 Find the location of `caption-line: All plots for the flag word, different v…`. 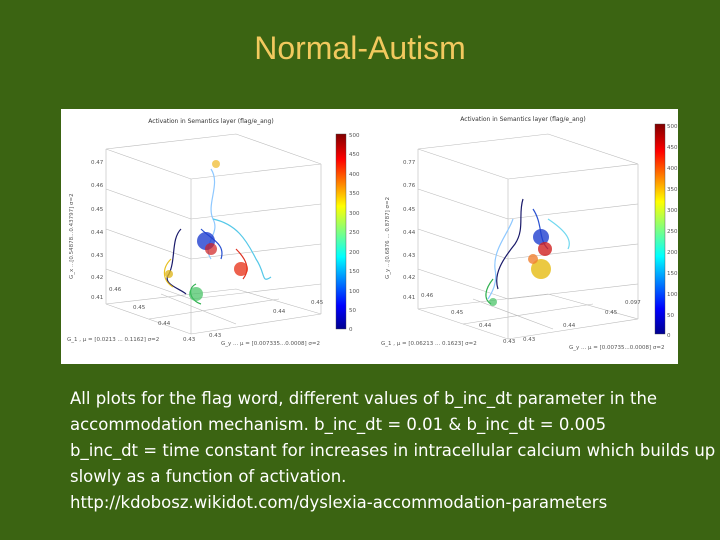

caption-line: All plots for the flag word, different v… is located at coordinates (364, 398).